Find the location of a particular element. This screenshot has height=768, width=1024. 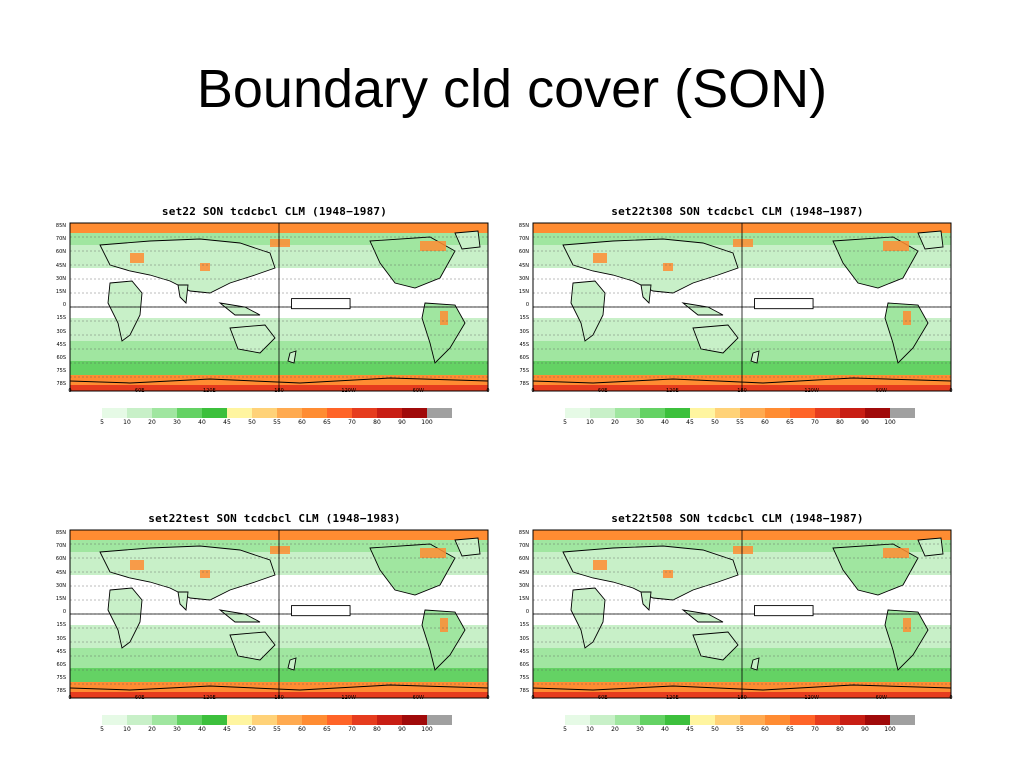

longitude-tick-label: 60W is located at coordinates (881, 391).